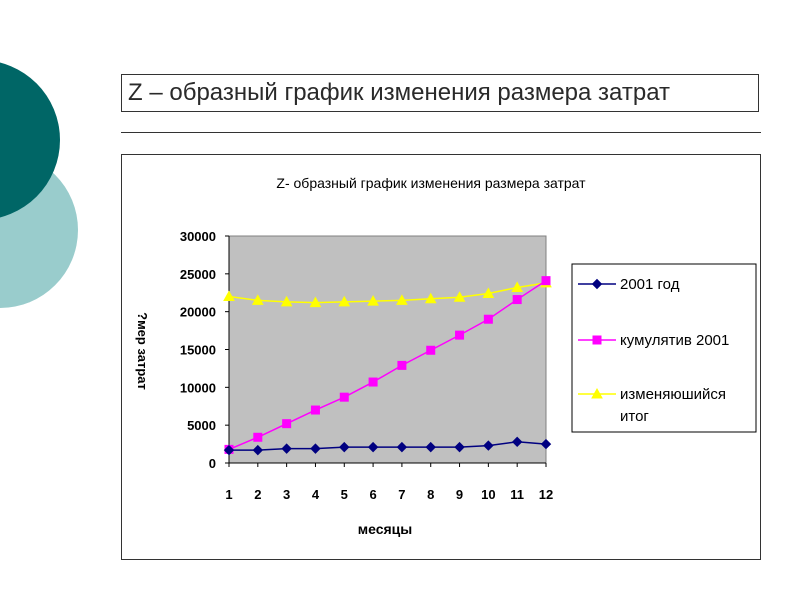 The image size is (800, 600). I want to click on x-tick-label: 6, so click(372, 494).